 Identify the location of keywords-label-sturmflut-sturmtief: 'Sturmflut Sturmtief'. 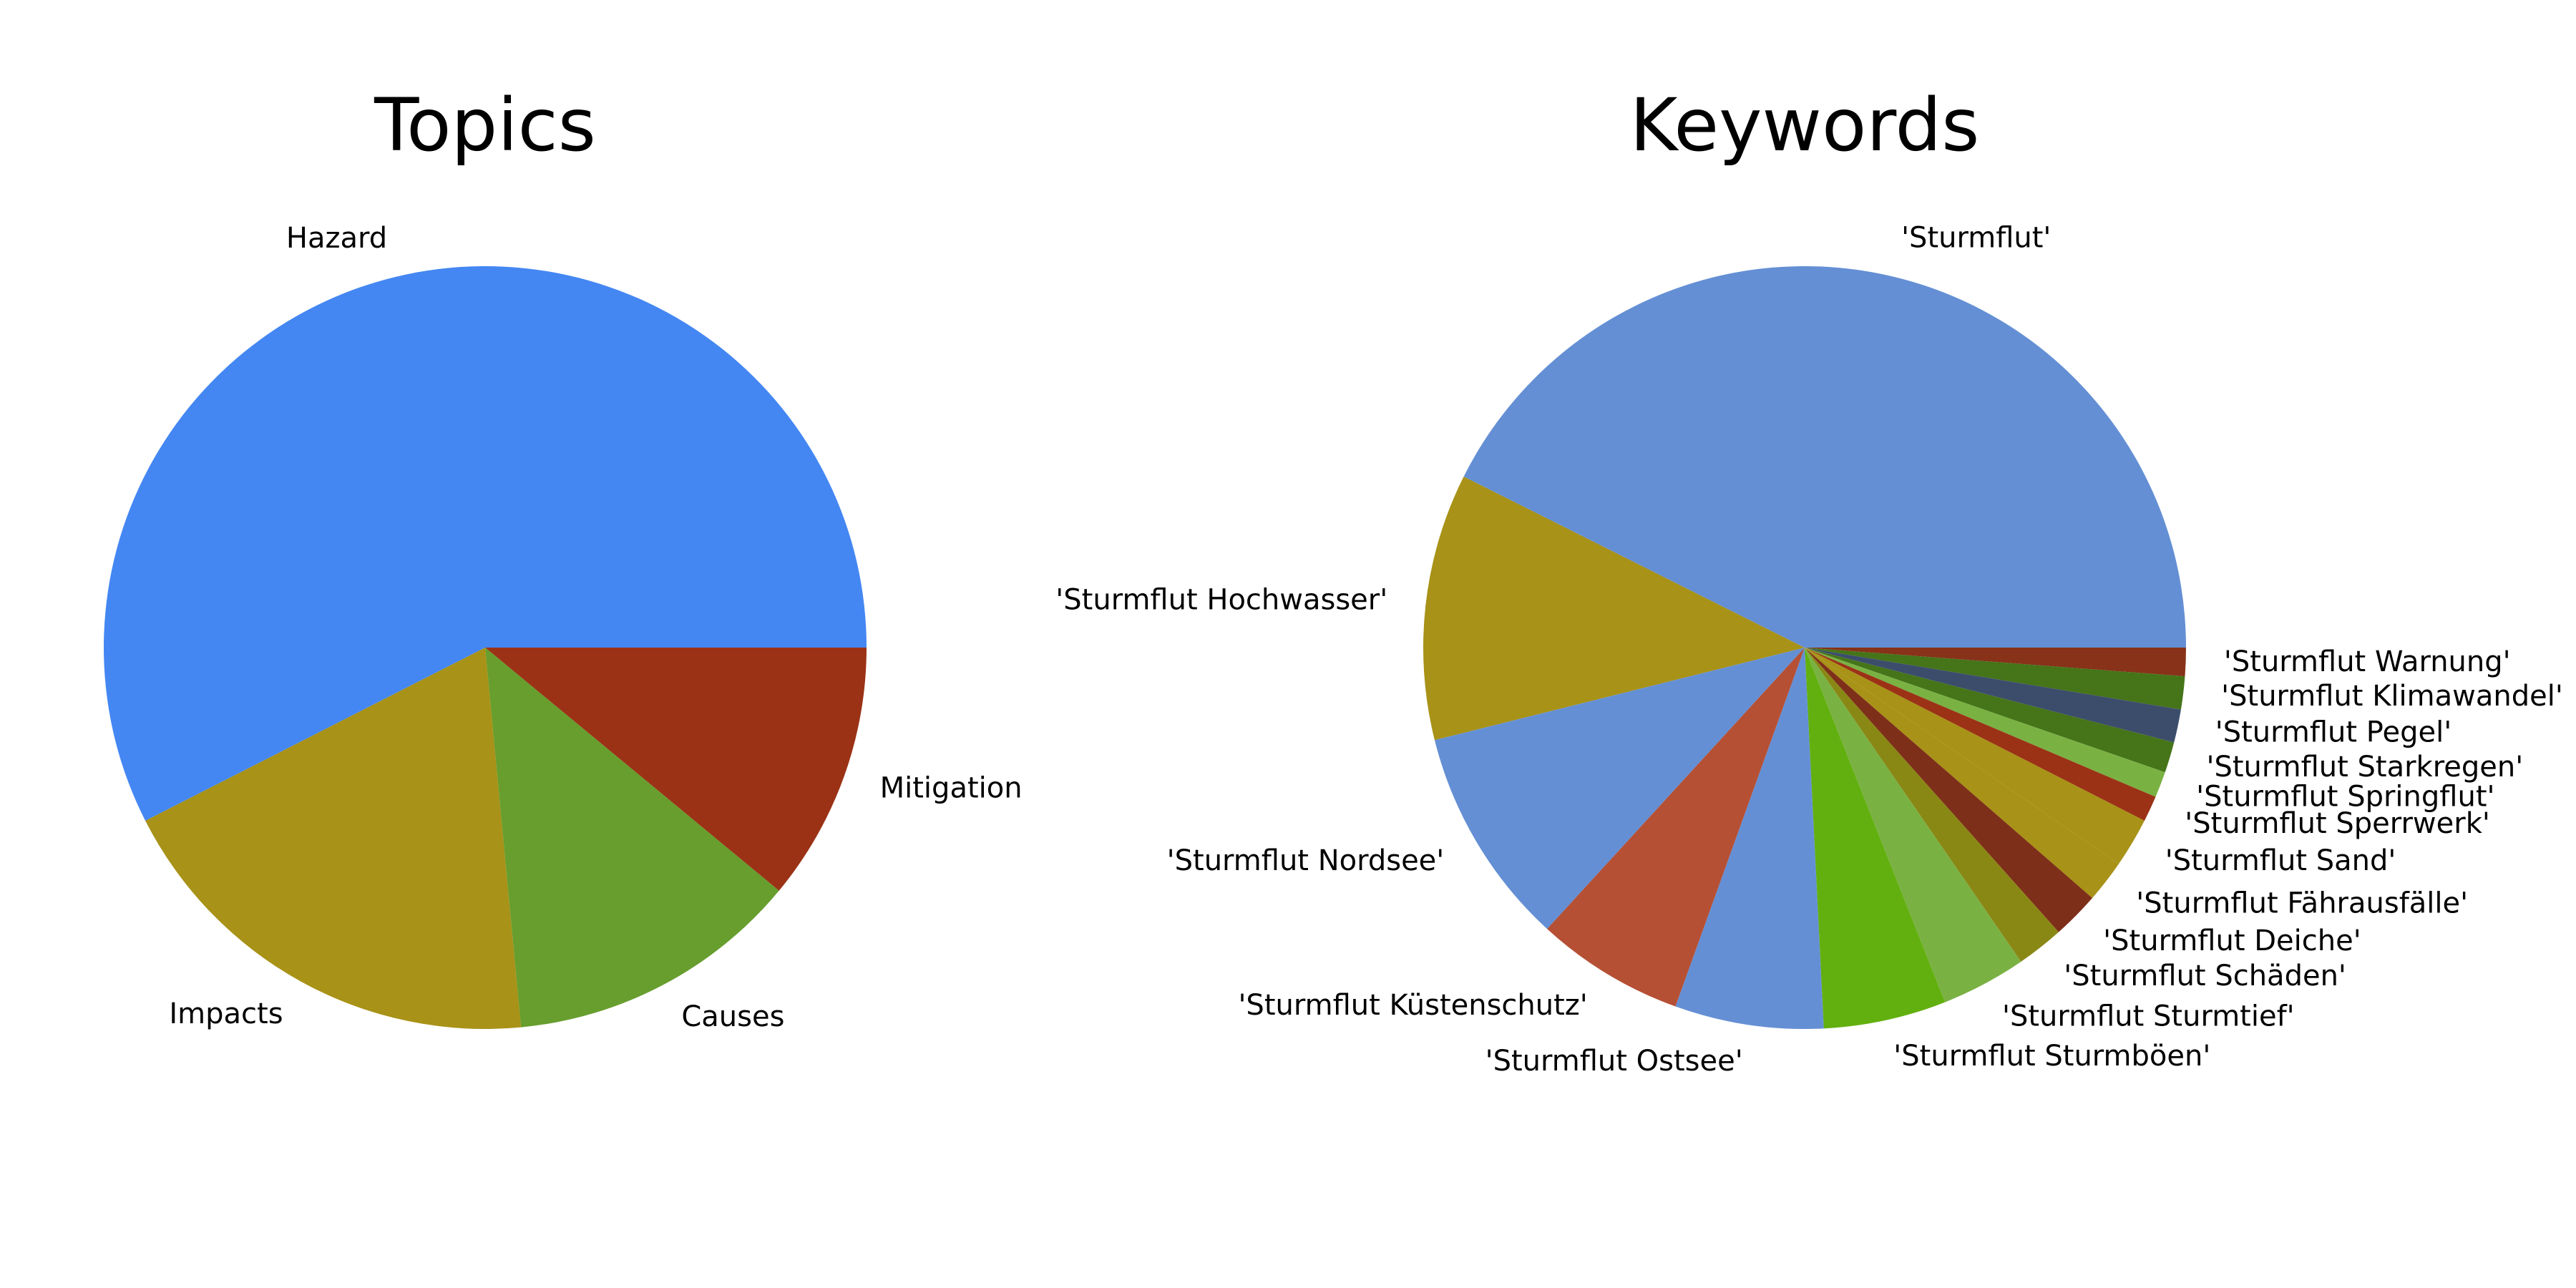
(2148, 1017).